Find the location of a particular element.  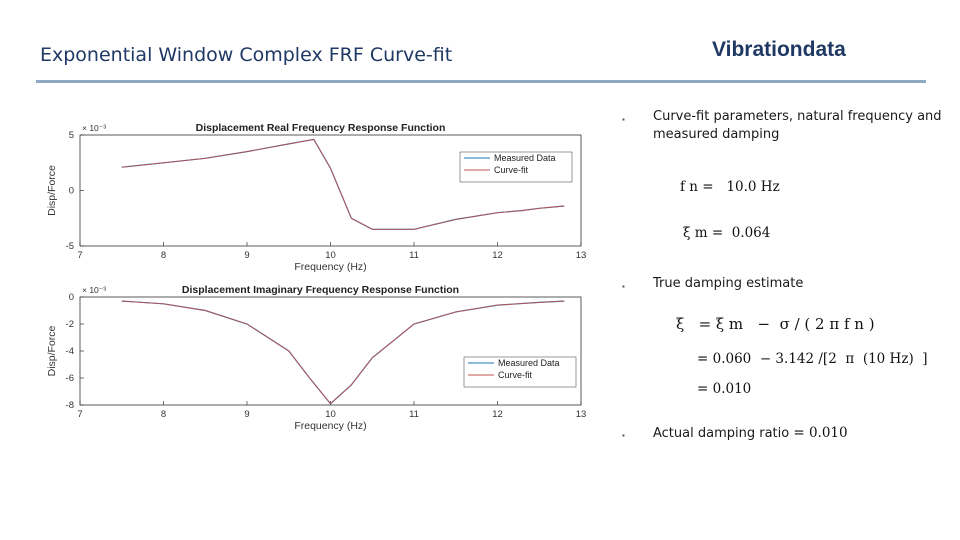

y-tick-label: -6 is located at coordinates (70, 378).